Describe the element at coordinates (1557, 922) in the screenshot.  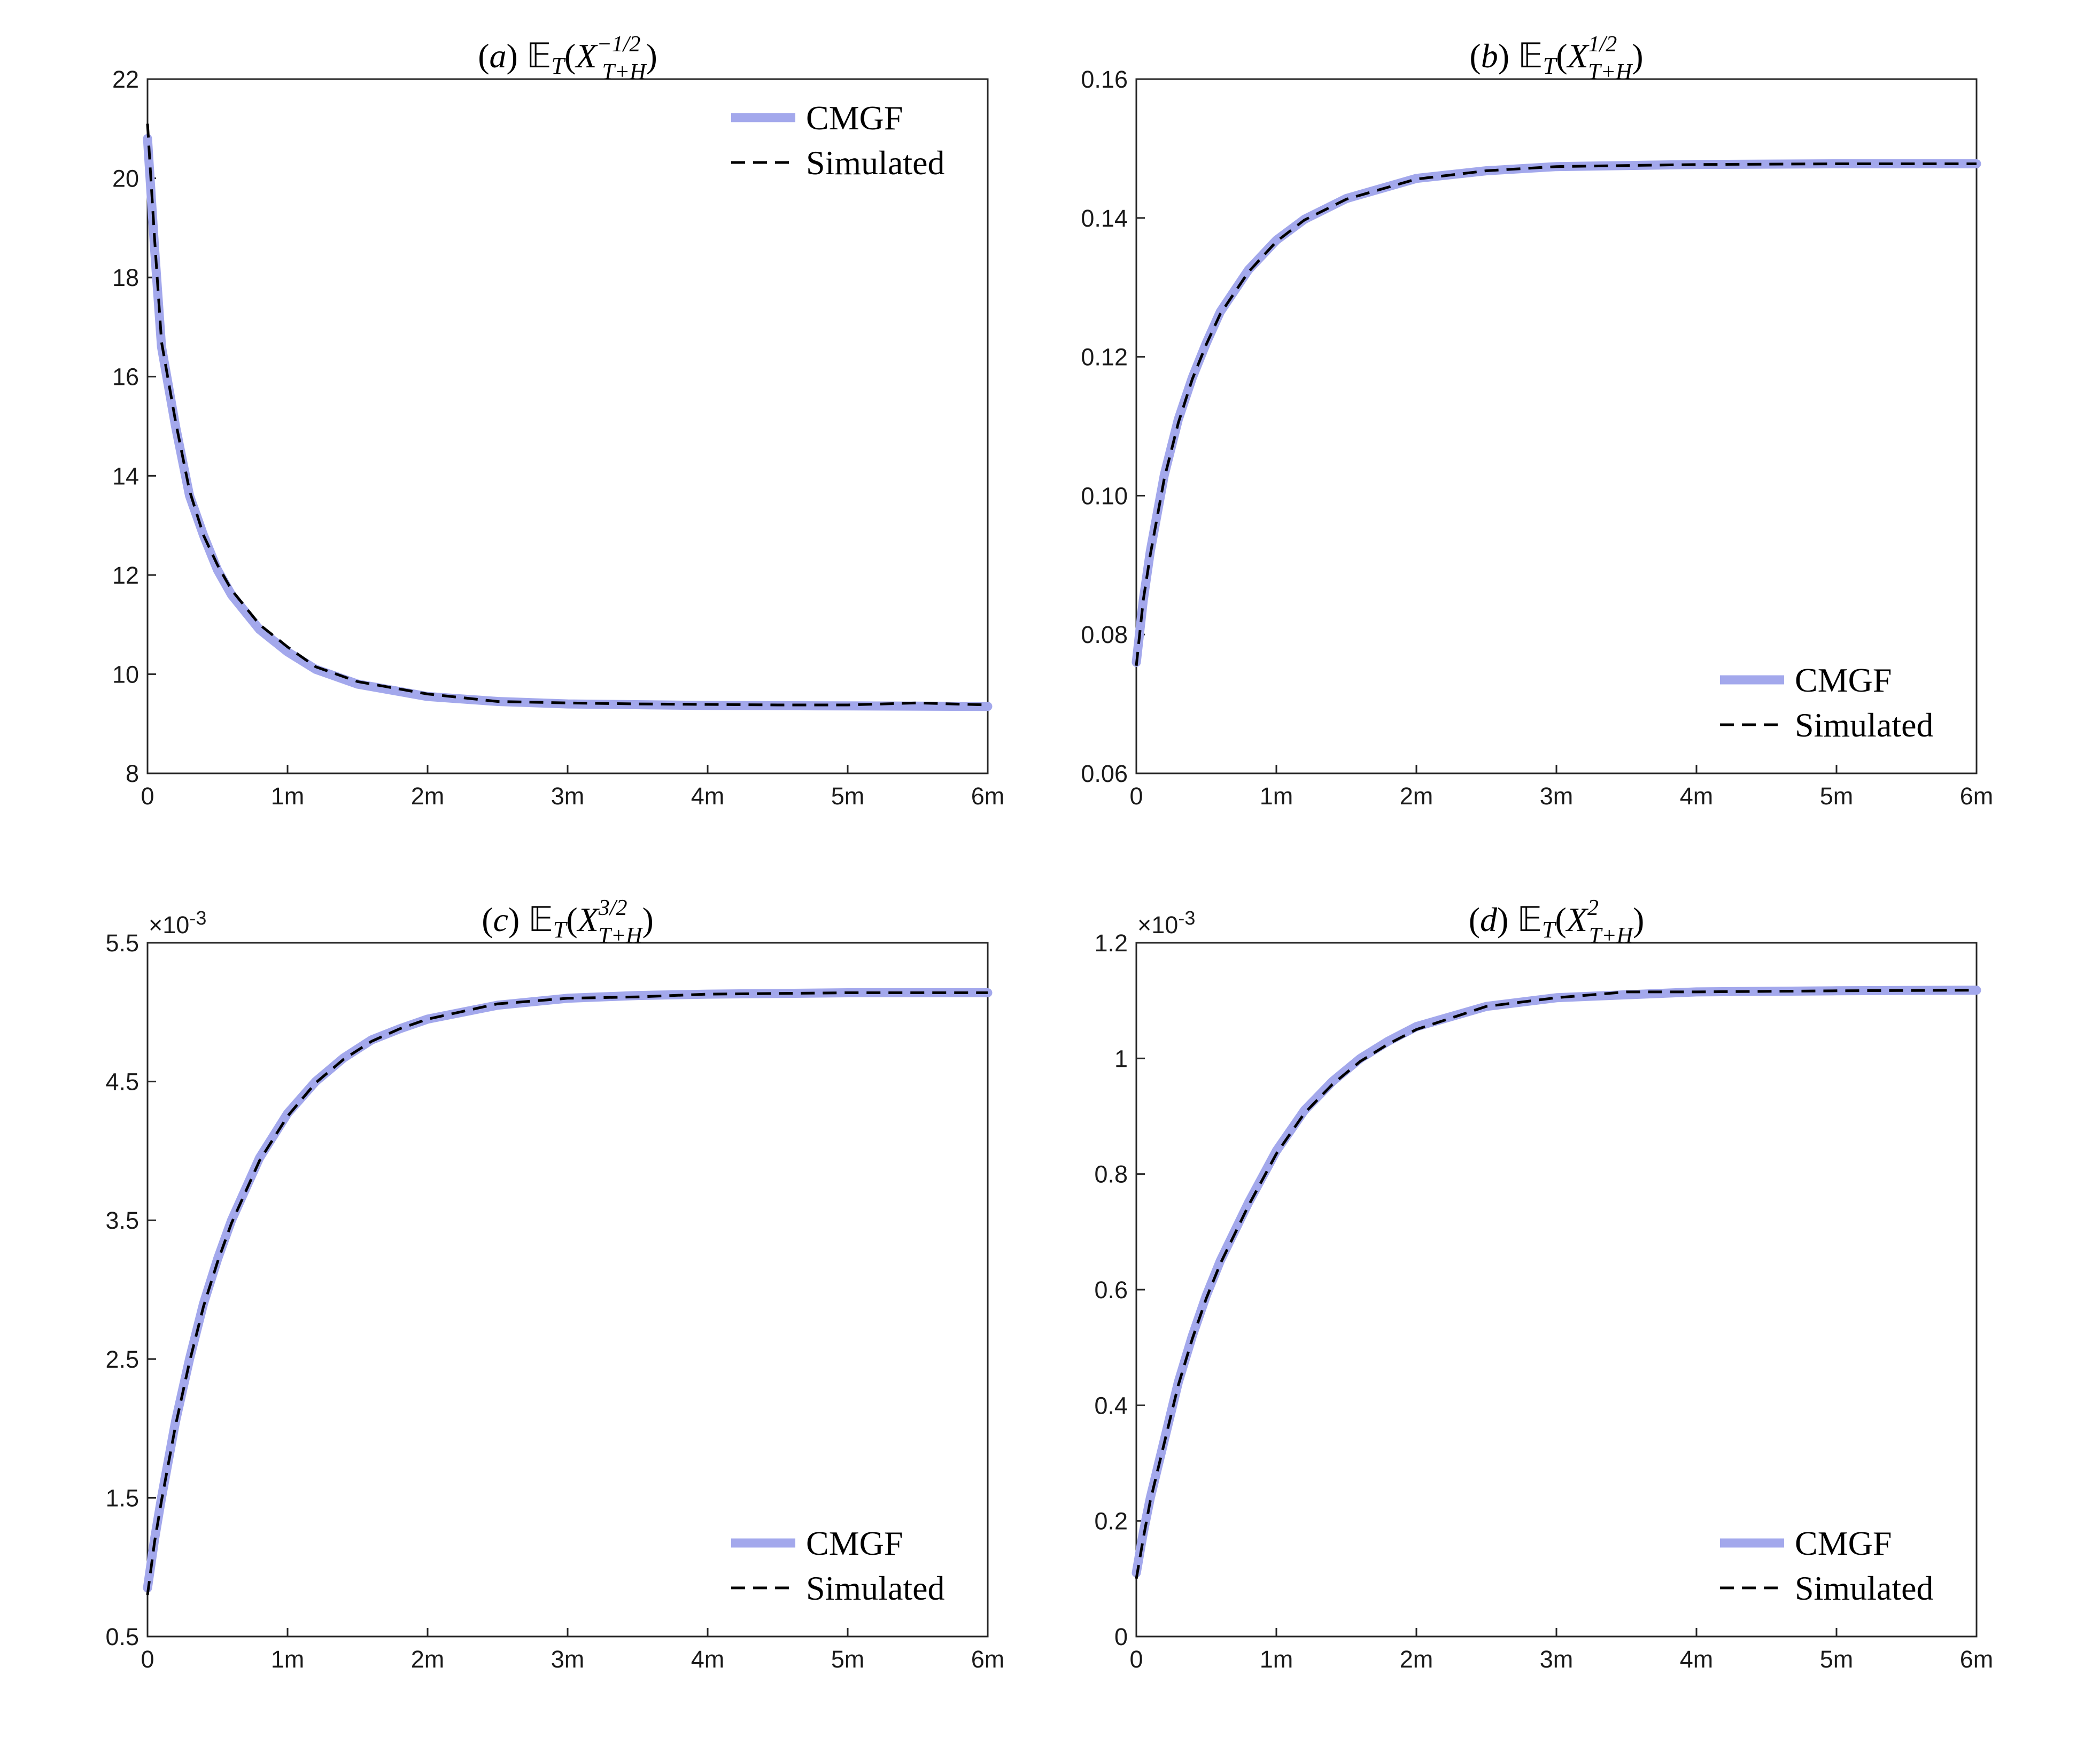
I see `panel-title: (d) 𝔼T(X2 T+H)` at that location.